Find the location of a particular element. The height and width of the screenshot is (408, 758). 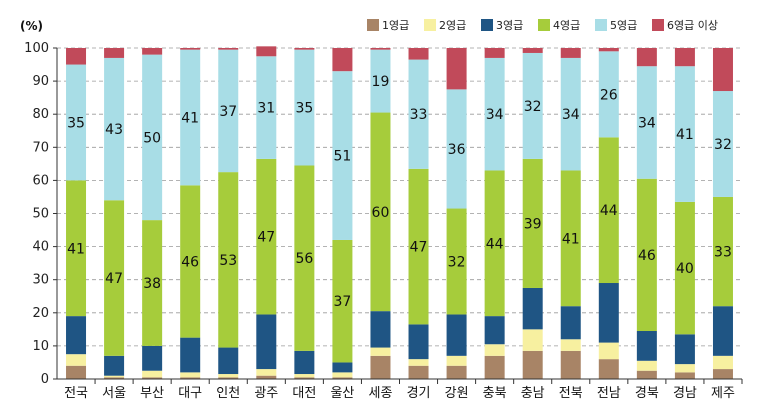

x-category-label: 대전 is located at coordinates (304, 393).